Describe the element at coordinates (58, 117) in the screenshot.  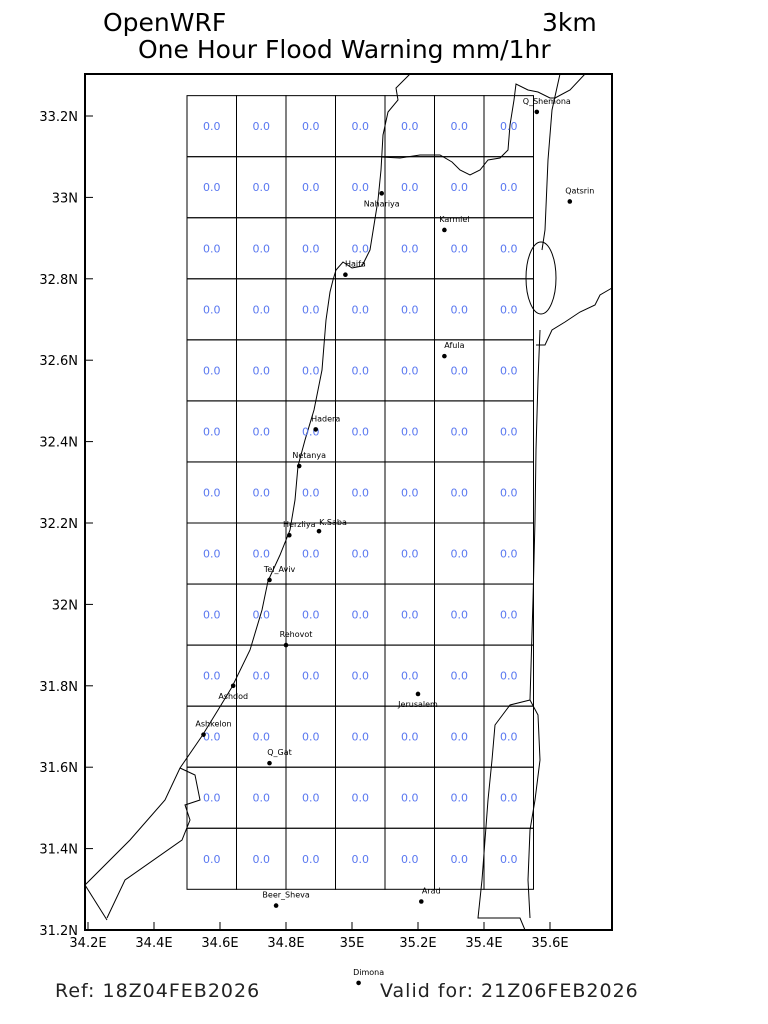
I see `y-tick-label: 33.2N` at that location.